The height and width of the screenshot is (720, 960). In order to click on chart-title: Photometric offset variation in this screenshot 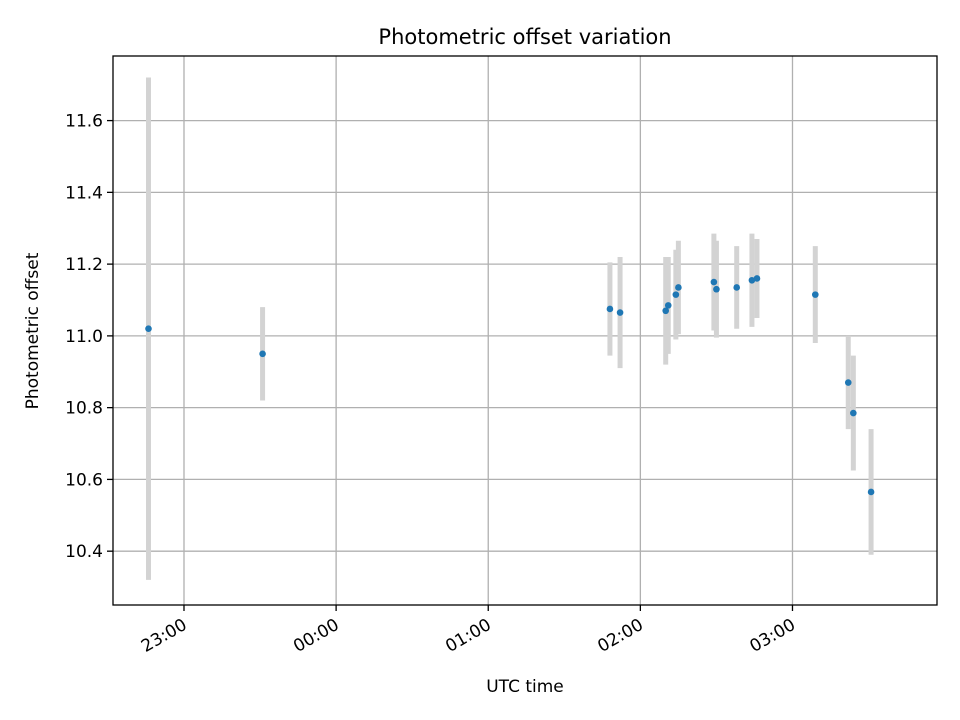, I will do `click(524, 37)`.